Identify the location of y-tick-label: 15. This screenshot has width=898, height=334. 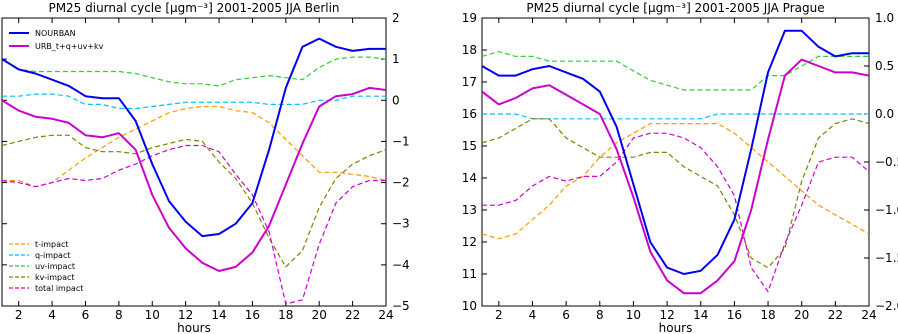
(469, 146).